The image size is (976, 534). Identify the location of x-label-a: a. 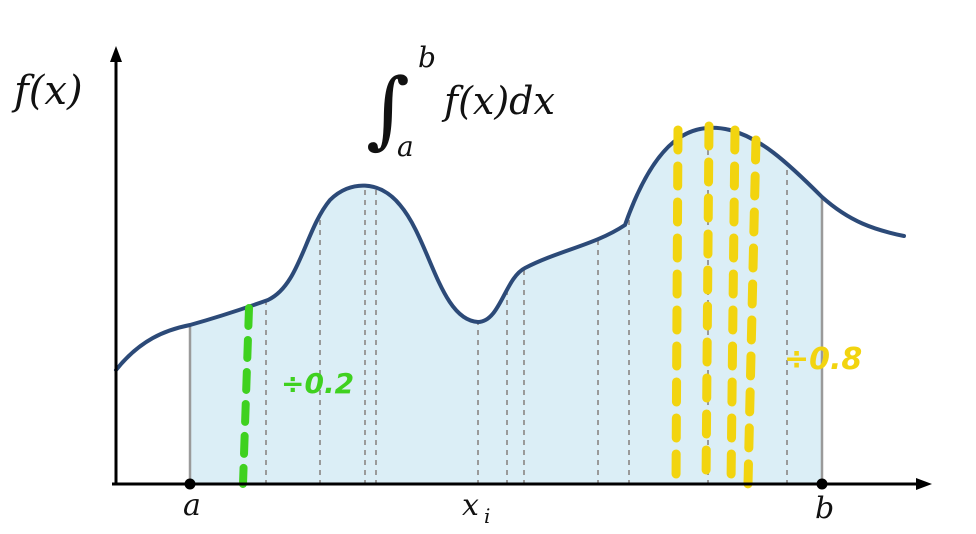
(192, 505).